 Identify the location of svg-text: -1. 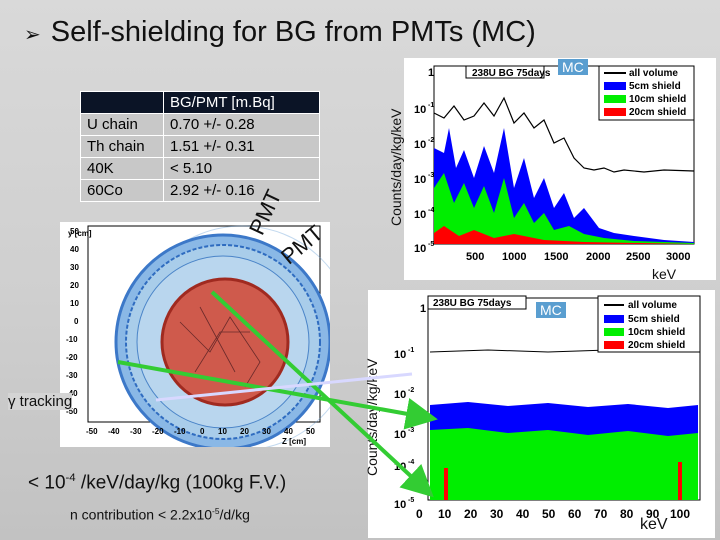
(431, 105).